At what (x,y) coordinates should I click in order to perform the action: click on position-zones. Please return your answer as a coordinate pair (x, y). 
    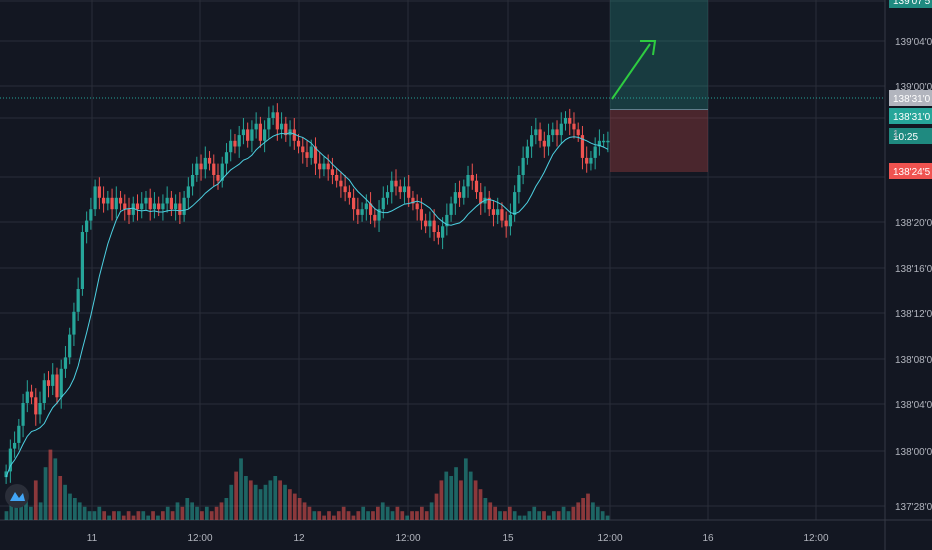
    Looking at the image, I should click on (659, 86).